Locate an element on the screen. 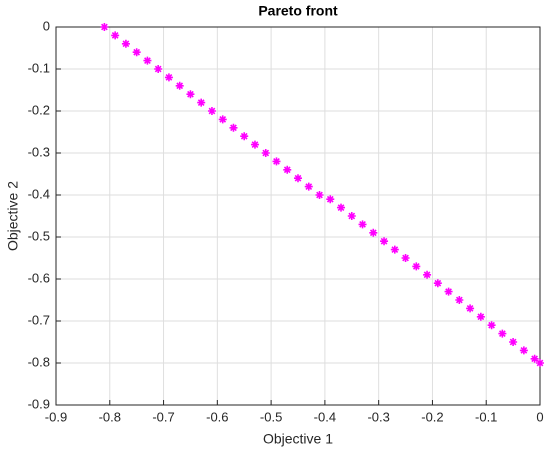 Image resolution: width=550 pixels, height=454 pixels. y-tick-label: -0.3 is located at coordinates (39, 151).